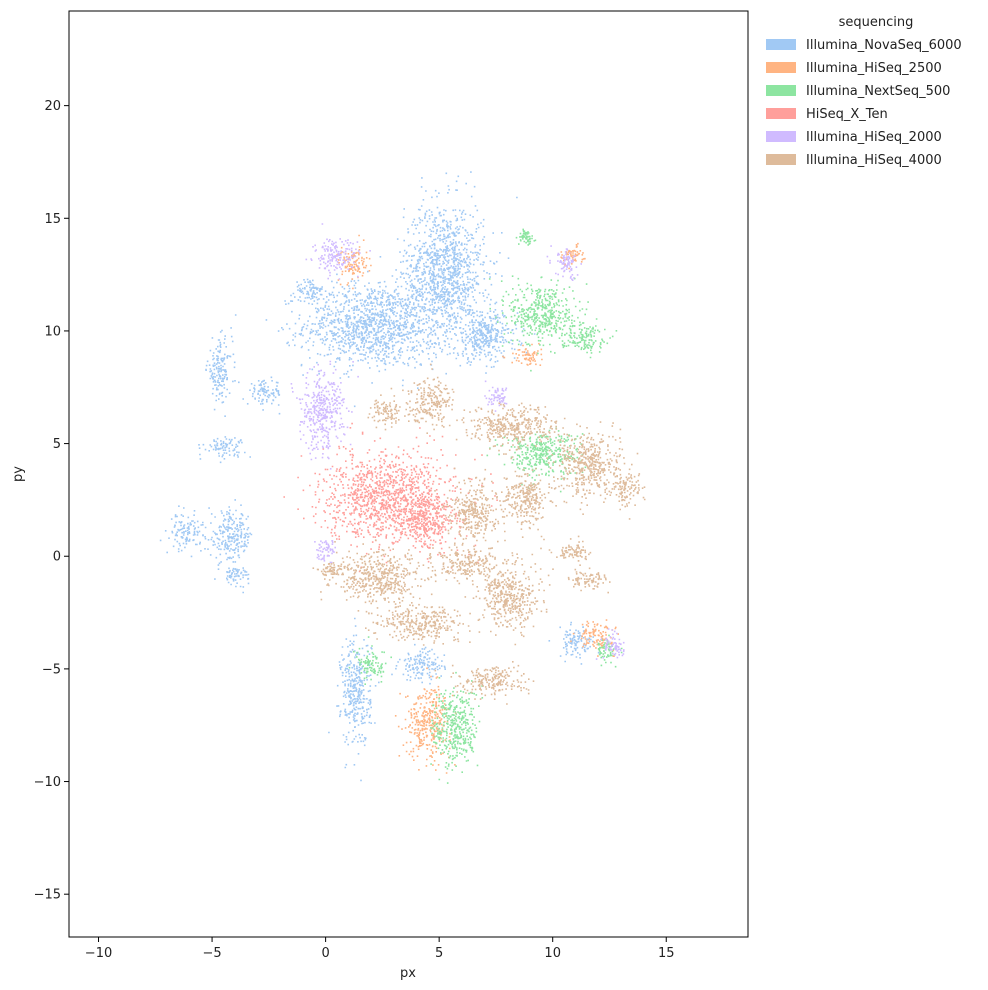 The image size is (988, 990). Describe the element at coordinates (47, 782) in the screenshot. I see `y-tick-label: −10` at that location.